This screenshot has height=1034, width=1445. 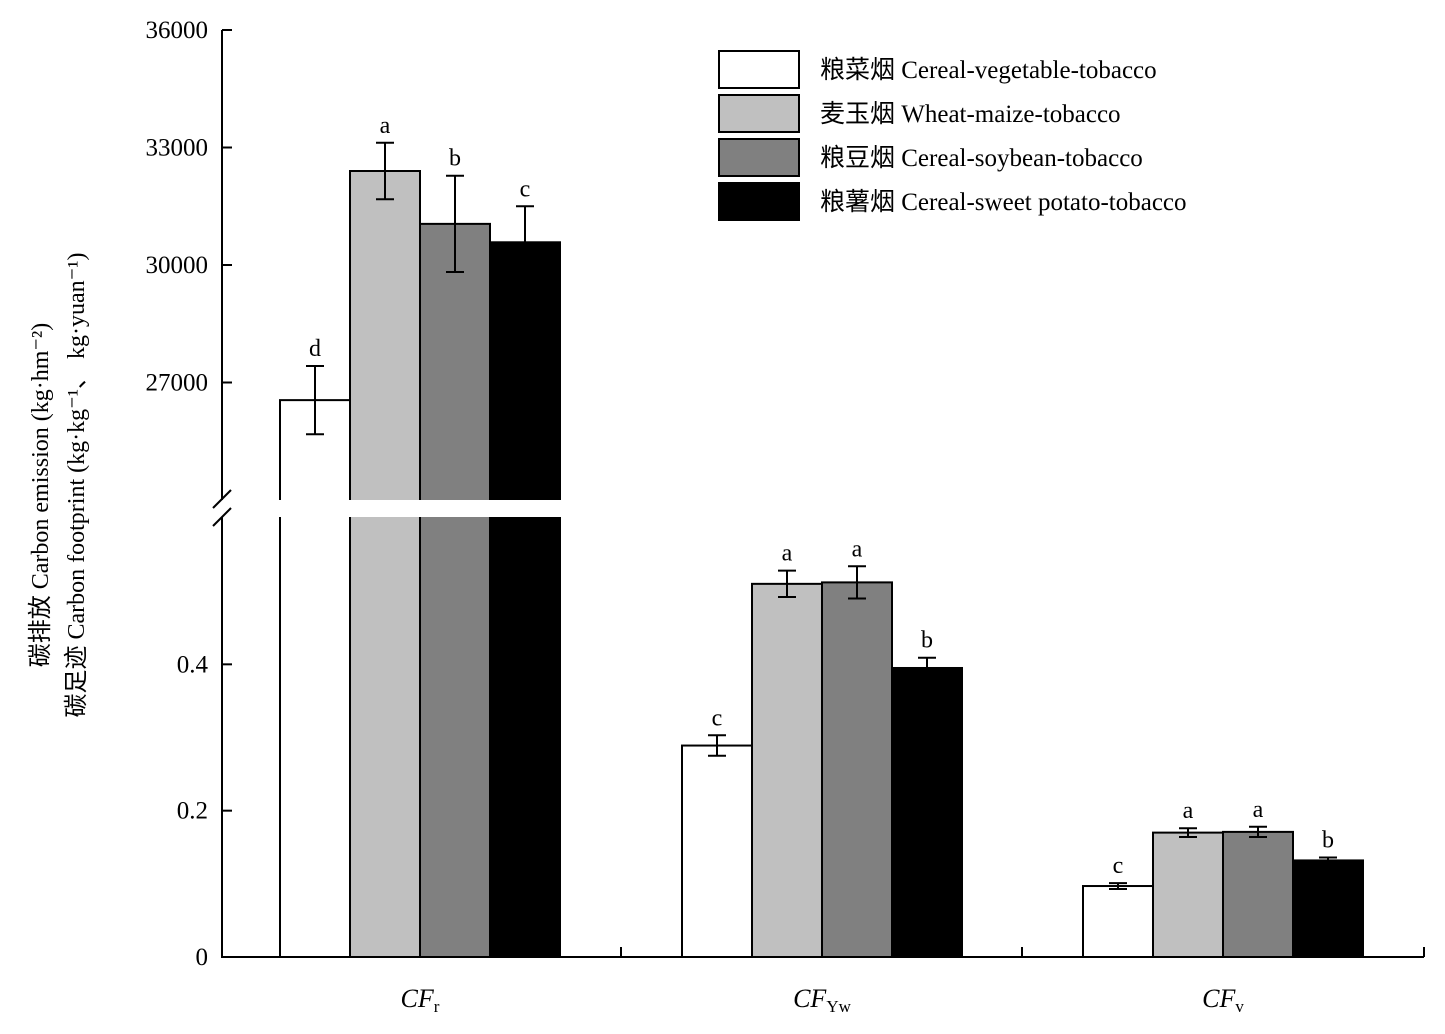 What do you see at coordinates (315, 678) in the screenshot?
I see `bar-1-r` at bounding box center [315, 678].